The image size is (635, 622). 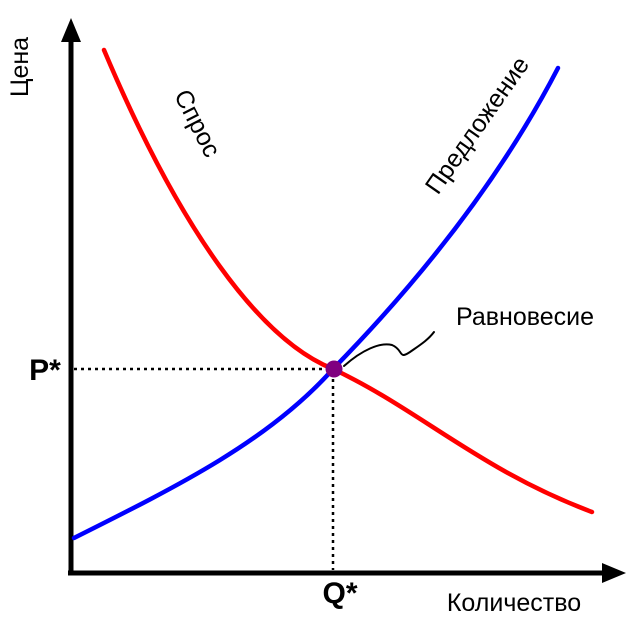 I want to click on x-axis-label: Количество, so click(x=514, y=603).